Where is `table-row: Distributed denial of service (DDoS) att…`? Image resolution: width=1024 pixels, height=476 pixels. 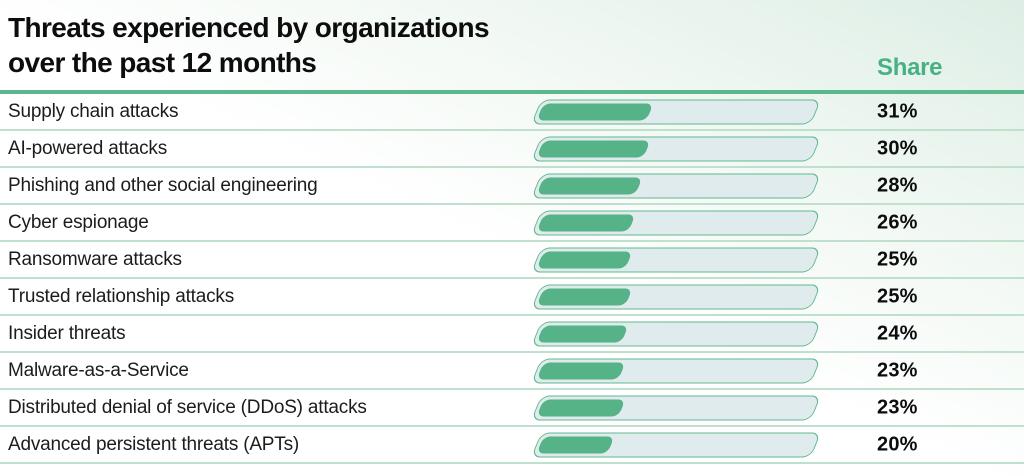 table-row: Distributed denial of service (DDoS) att… is located at coordinates (512, 408).